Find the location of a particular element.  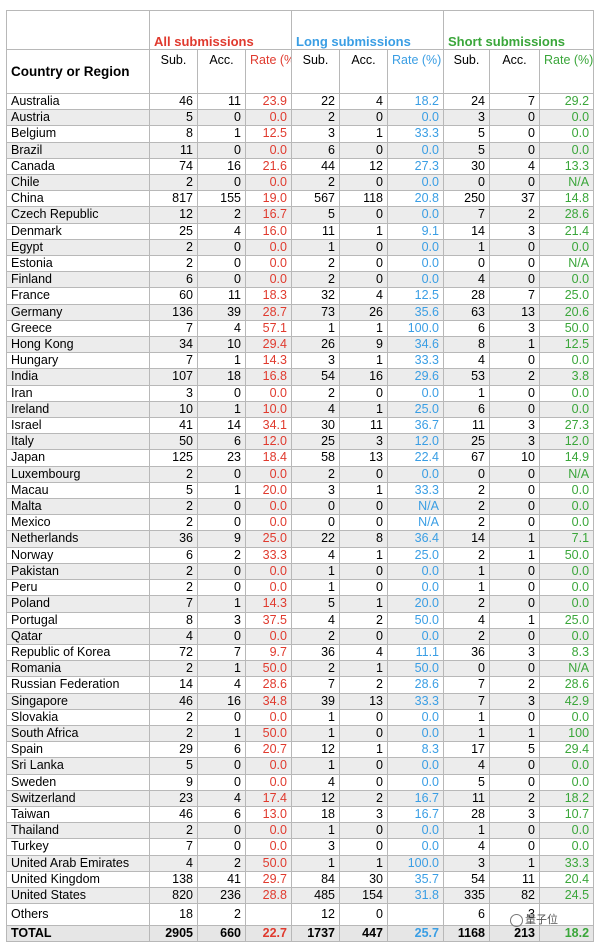

cell-long-sub: 3 is located at coordinates (315, 490).